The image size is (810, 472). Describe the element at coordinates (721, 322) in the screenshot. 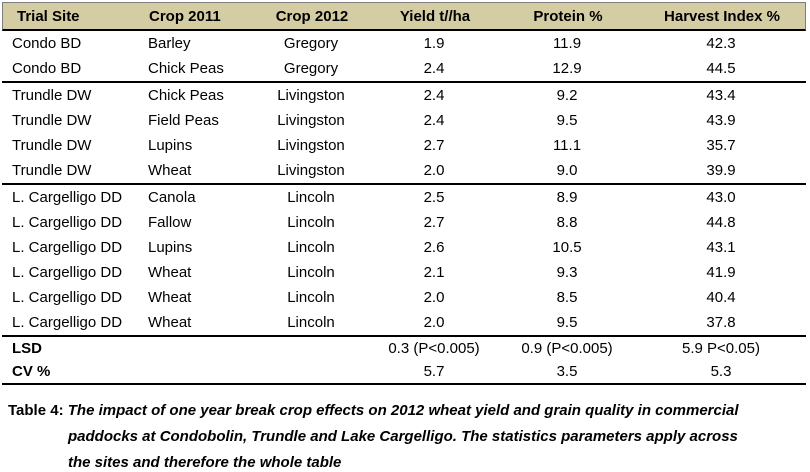

I see `cell-harvest: 37.8` at that location.